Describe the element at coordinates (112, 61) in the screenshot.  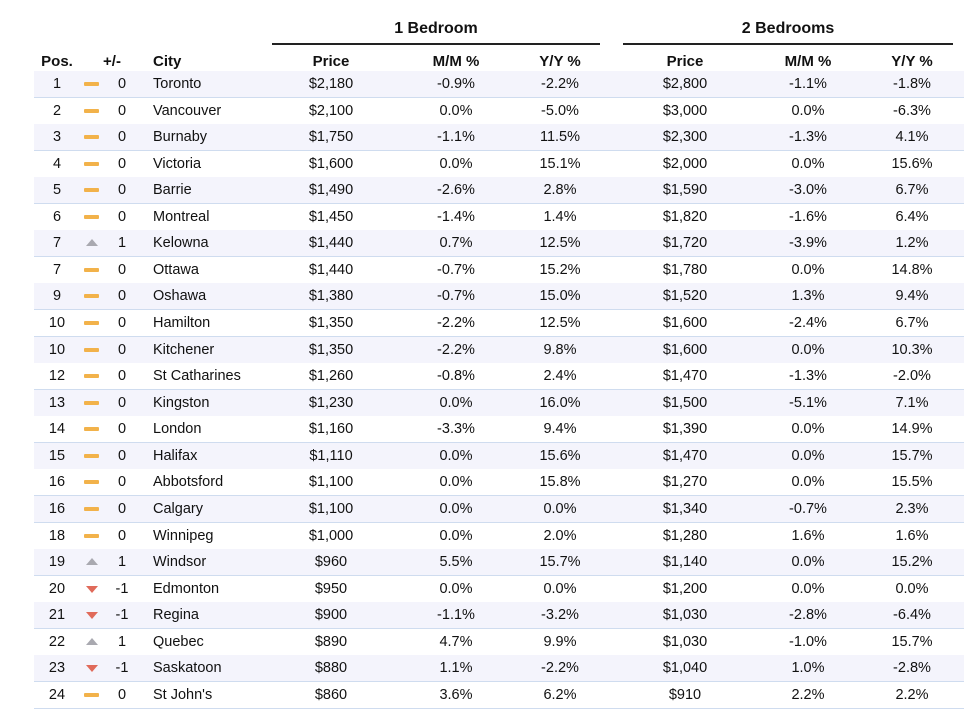
I see `column-header: +/-` at that location.